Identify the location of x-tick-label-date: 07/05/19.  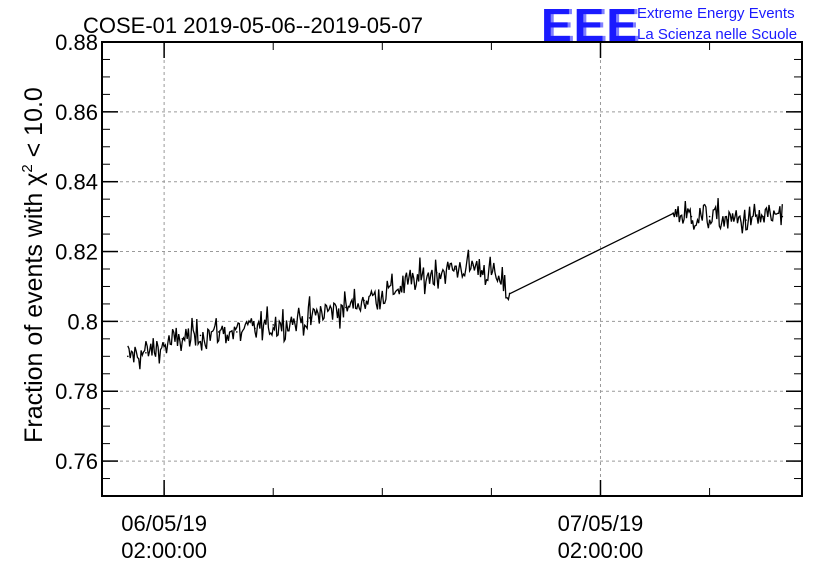
(601, 523).